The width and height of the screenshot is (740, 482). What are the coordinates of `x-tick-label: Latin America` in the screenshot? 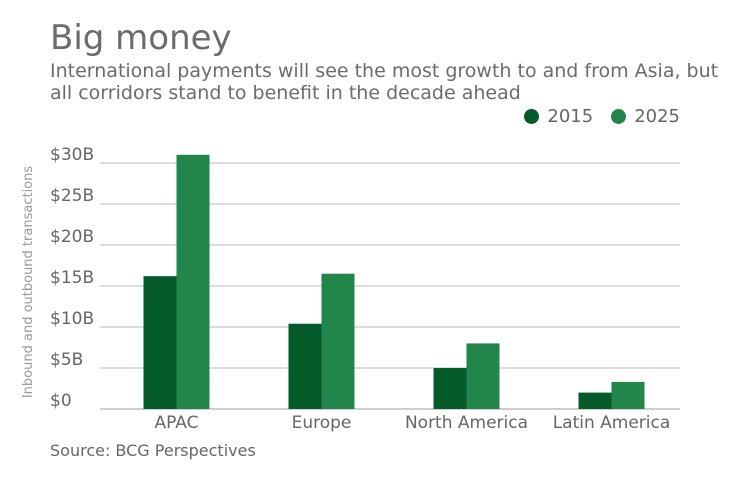 It's located at (612, 423).